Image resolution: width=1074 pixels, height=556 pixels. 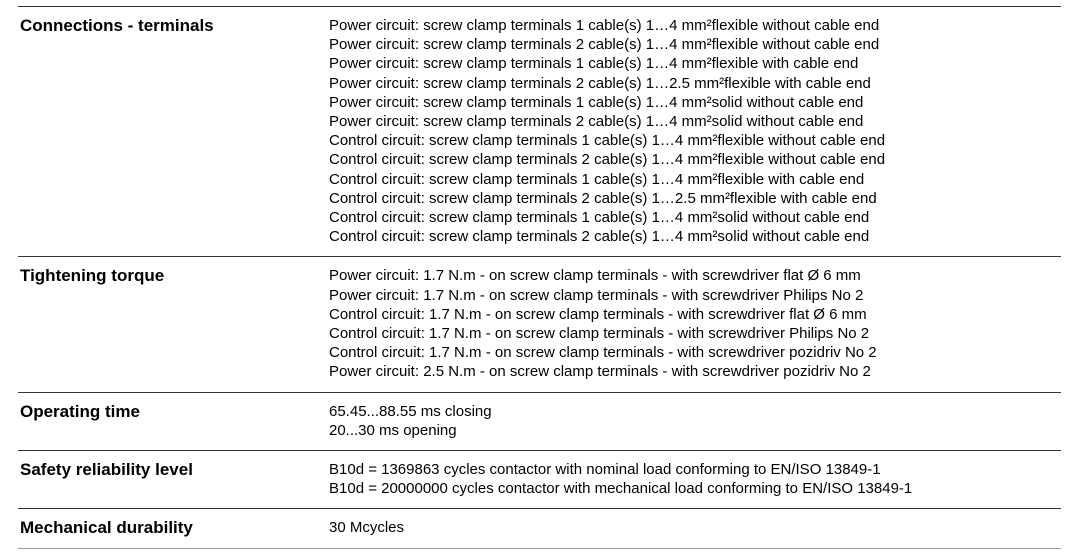 What do you see at coordinates (117, 25) in the screenshot?
I see `spec-label: Connections - terminals` at bounding box center [117, 25].